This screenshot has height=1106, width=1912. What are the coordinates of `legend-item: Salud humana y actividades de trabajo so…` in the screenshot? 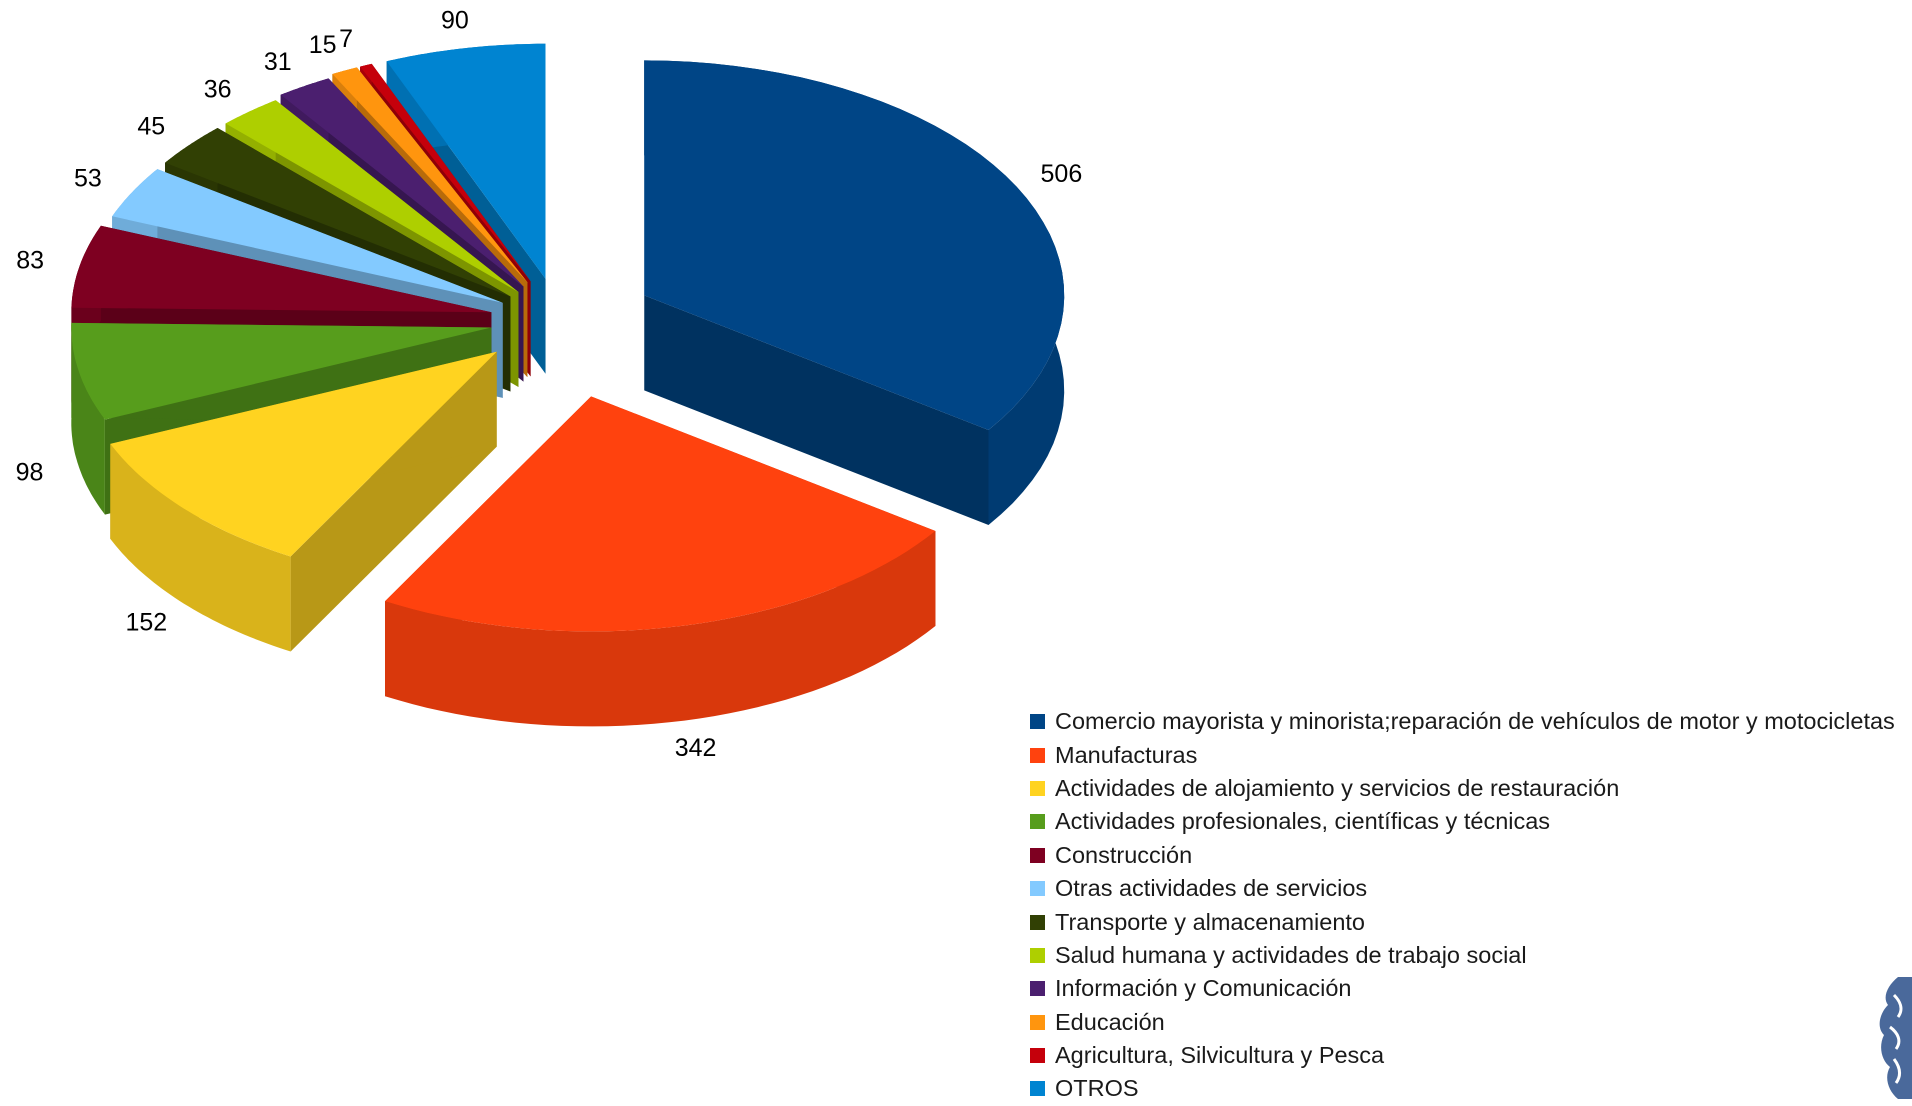 It's located at (1462, 955).